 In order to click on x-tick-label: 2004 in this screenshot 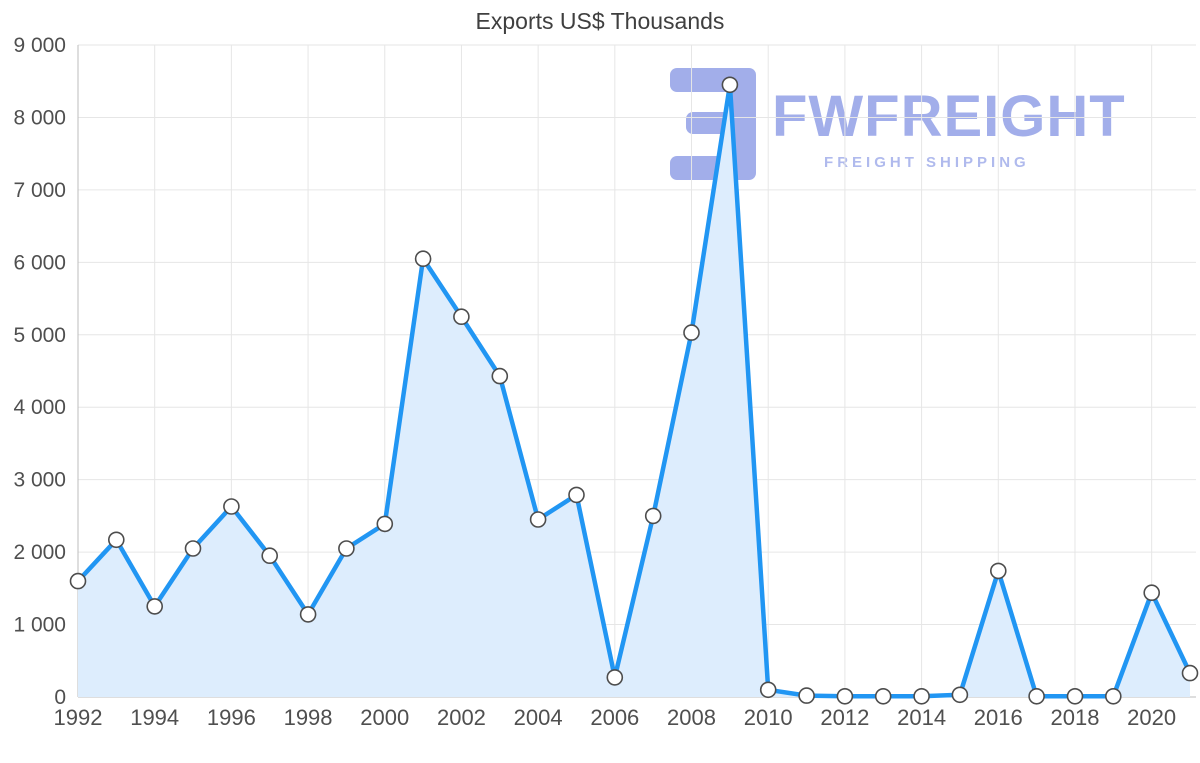, I will do `click(538, 717)`.